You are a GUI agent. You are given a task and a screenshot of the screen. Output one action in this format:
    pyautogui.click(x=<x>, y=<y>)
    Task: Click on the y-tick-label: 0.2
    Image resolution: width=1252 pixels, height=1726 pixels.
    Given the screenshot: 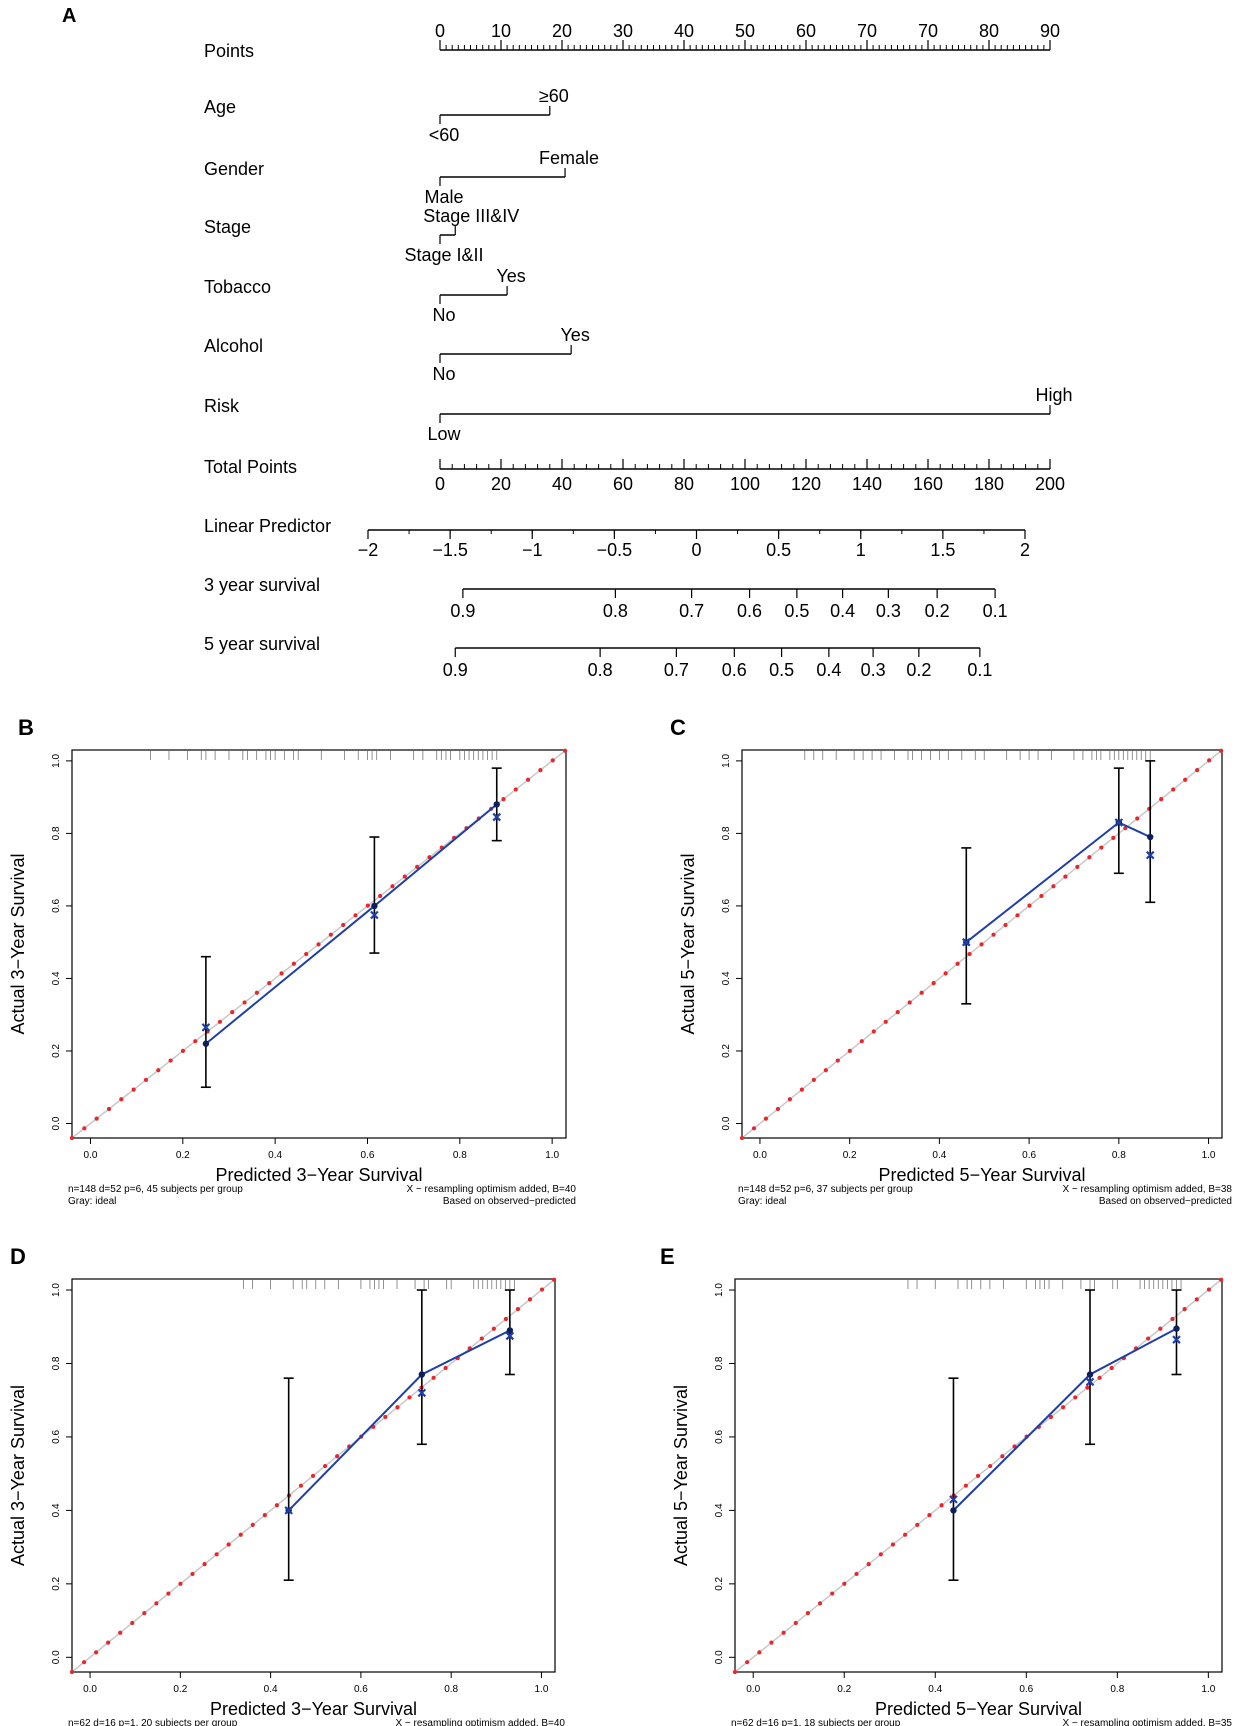 What is the action you would take?
    pyautogui.click(x=719, y=1583)
    